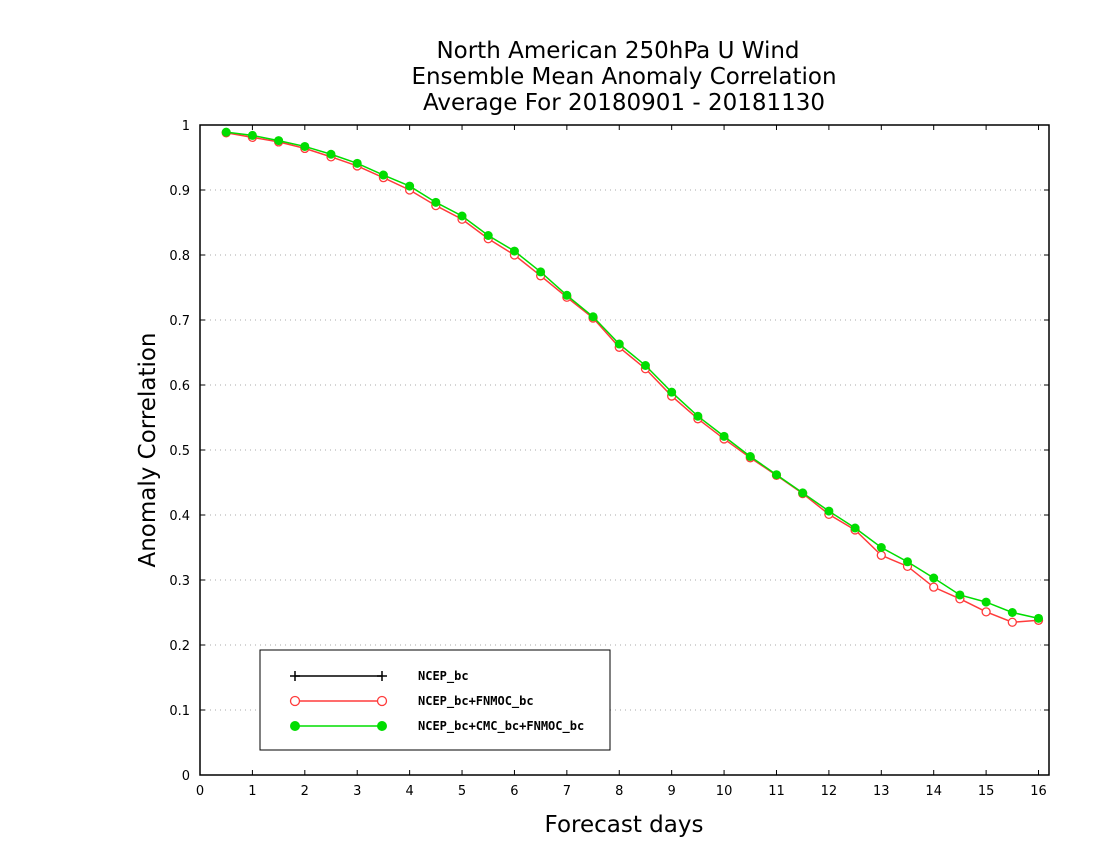  I want to click on y-tick-label: 1, so click(186, 126).